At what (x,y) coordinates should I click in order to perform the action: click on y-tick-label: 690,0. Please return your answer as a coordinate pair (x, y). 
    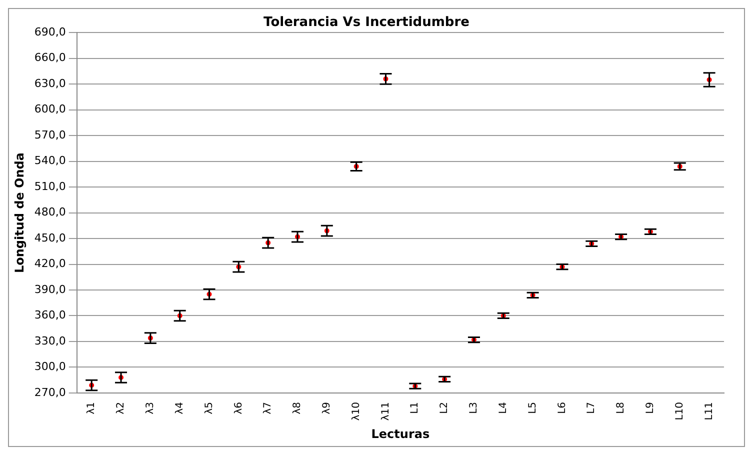
    Looking at the image, I should click on (50, 31).